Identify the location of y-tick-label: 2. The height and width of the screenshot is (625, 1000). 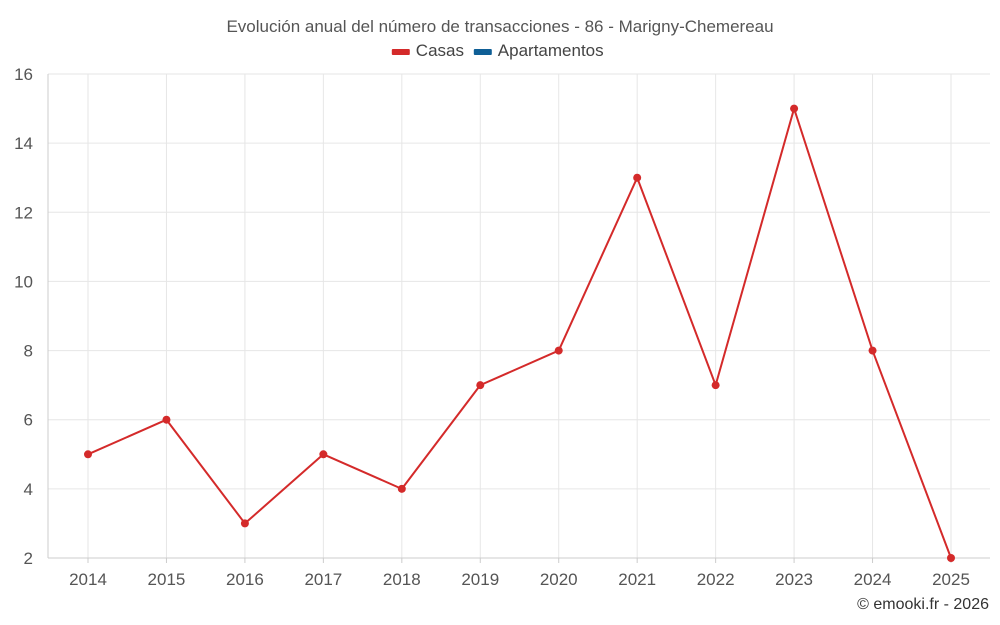
(28, 558).